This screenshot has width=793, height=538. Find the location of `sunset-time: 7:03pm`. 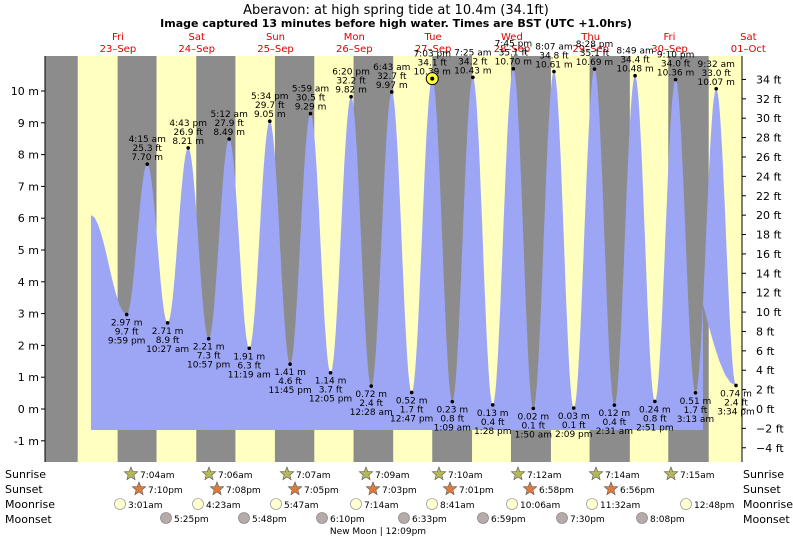

sunset-time: 7:03pm is located at coordinates (399, 491).